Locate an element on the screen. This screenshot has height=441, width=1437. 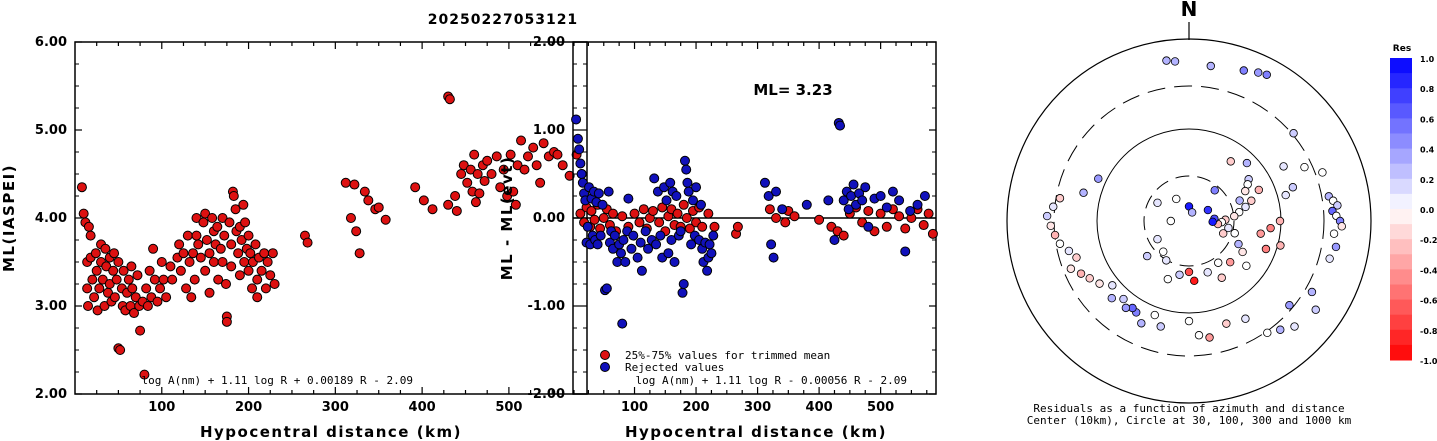
y-tick-label: 6.00 is located at coordinates (51, 42).